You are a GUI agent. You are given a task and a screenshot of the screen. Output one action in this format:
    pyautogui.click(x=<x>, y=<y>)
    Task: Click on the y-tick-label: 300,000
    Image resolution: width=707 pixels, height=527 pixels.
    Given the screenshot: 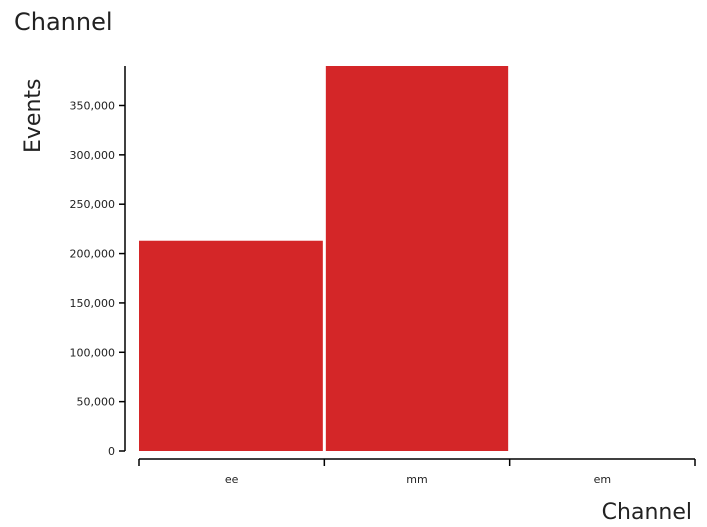 What is the action you would take?
    pyautogui.click(x=93, y=155)
    